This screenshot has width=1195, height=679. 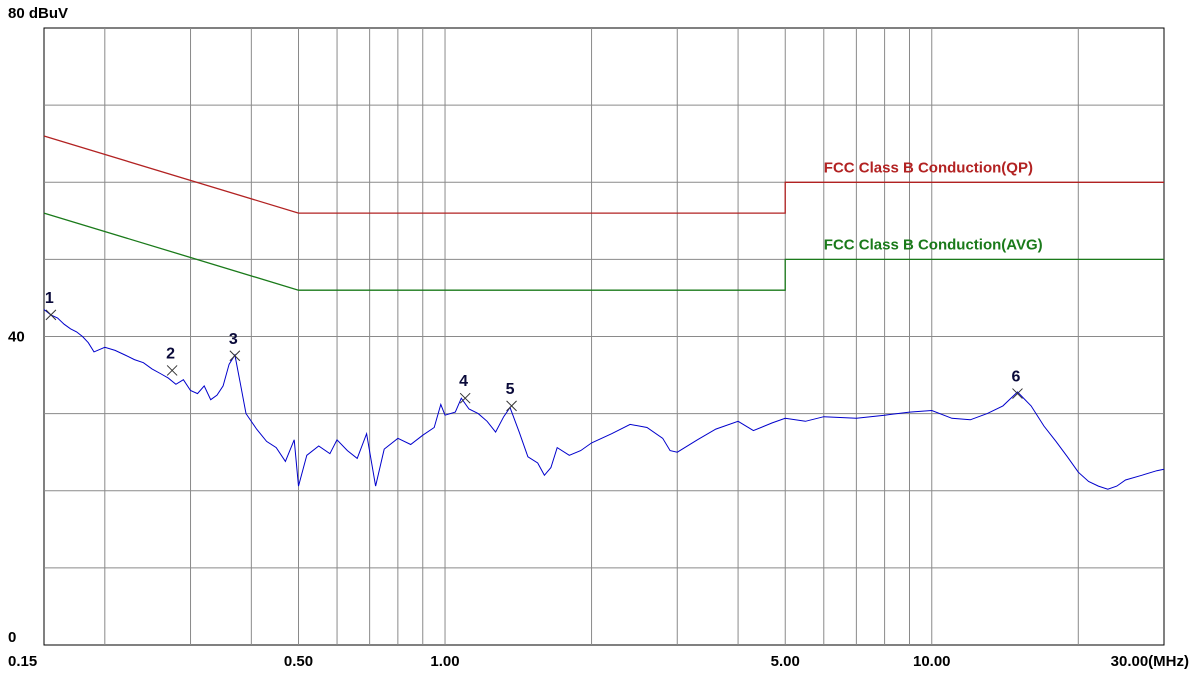 What do you see at coordinates (463, 381) in the screenshot?
I see `marker-label: 4` at bounding box center [463, 381].